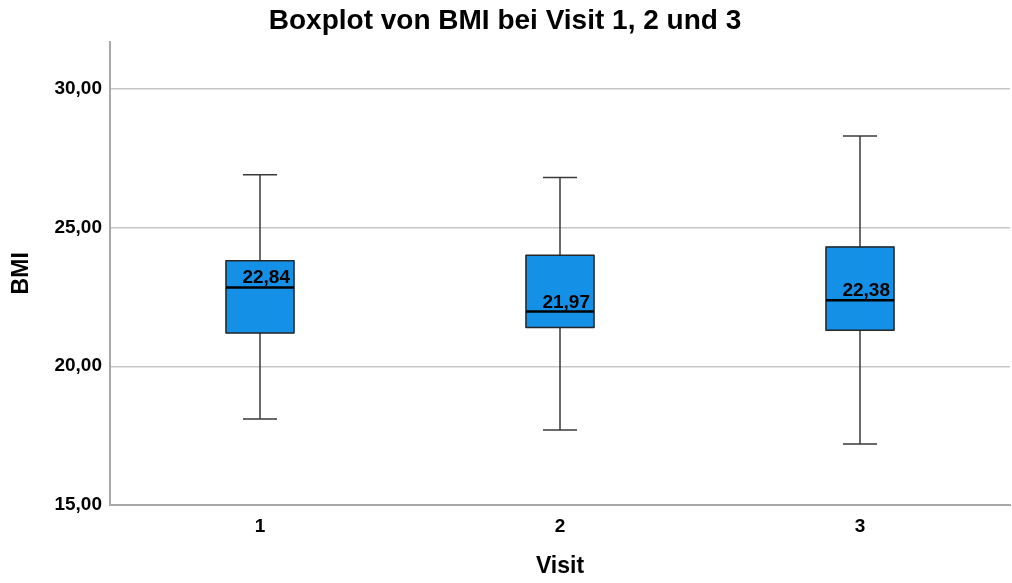  What do you see at coordinates (260, 525) in the screenshot?
I see `x-tick-label: 1` at bounding box center [260, 525].